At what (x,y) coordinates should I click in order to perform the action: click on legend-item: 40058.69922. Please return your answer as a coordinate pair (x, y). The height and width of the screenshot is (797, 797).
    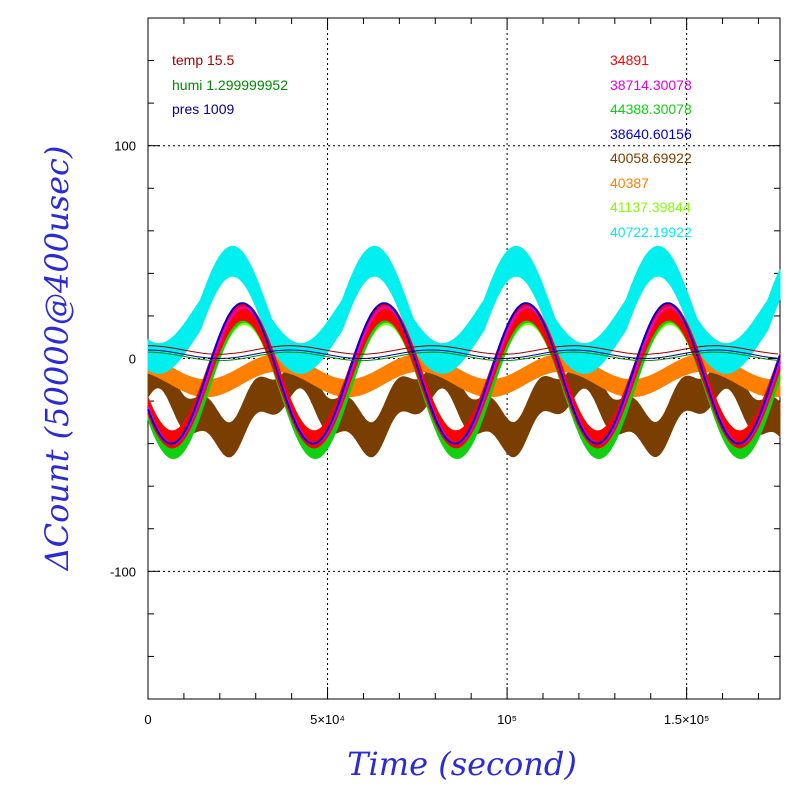
    Looking at the image, I should click on (651, 158).